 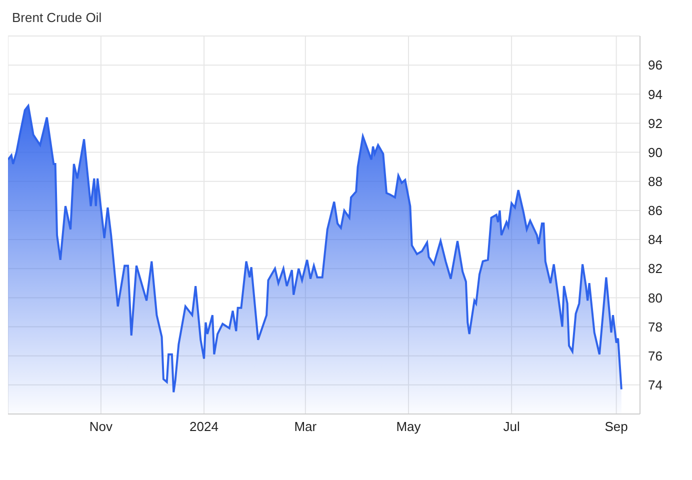 I want to click on y-tick-label: 88, so click(x=655, y=181).